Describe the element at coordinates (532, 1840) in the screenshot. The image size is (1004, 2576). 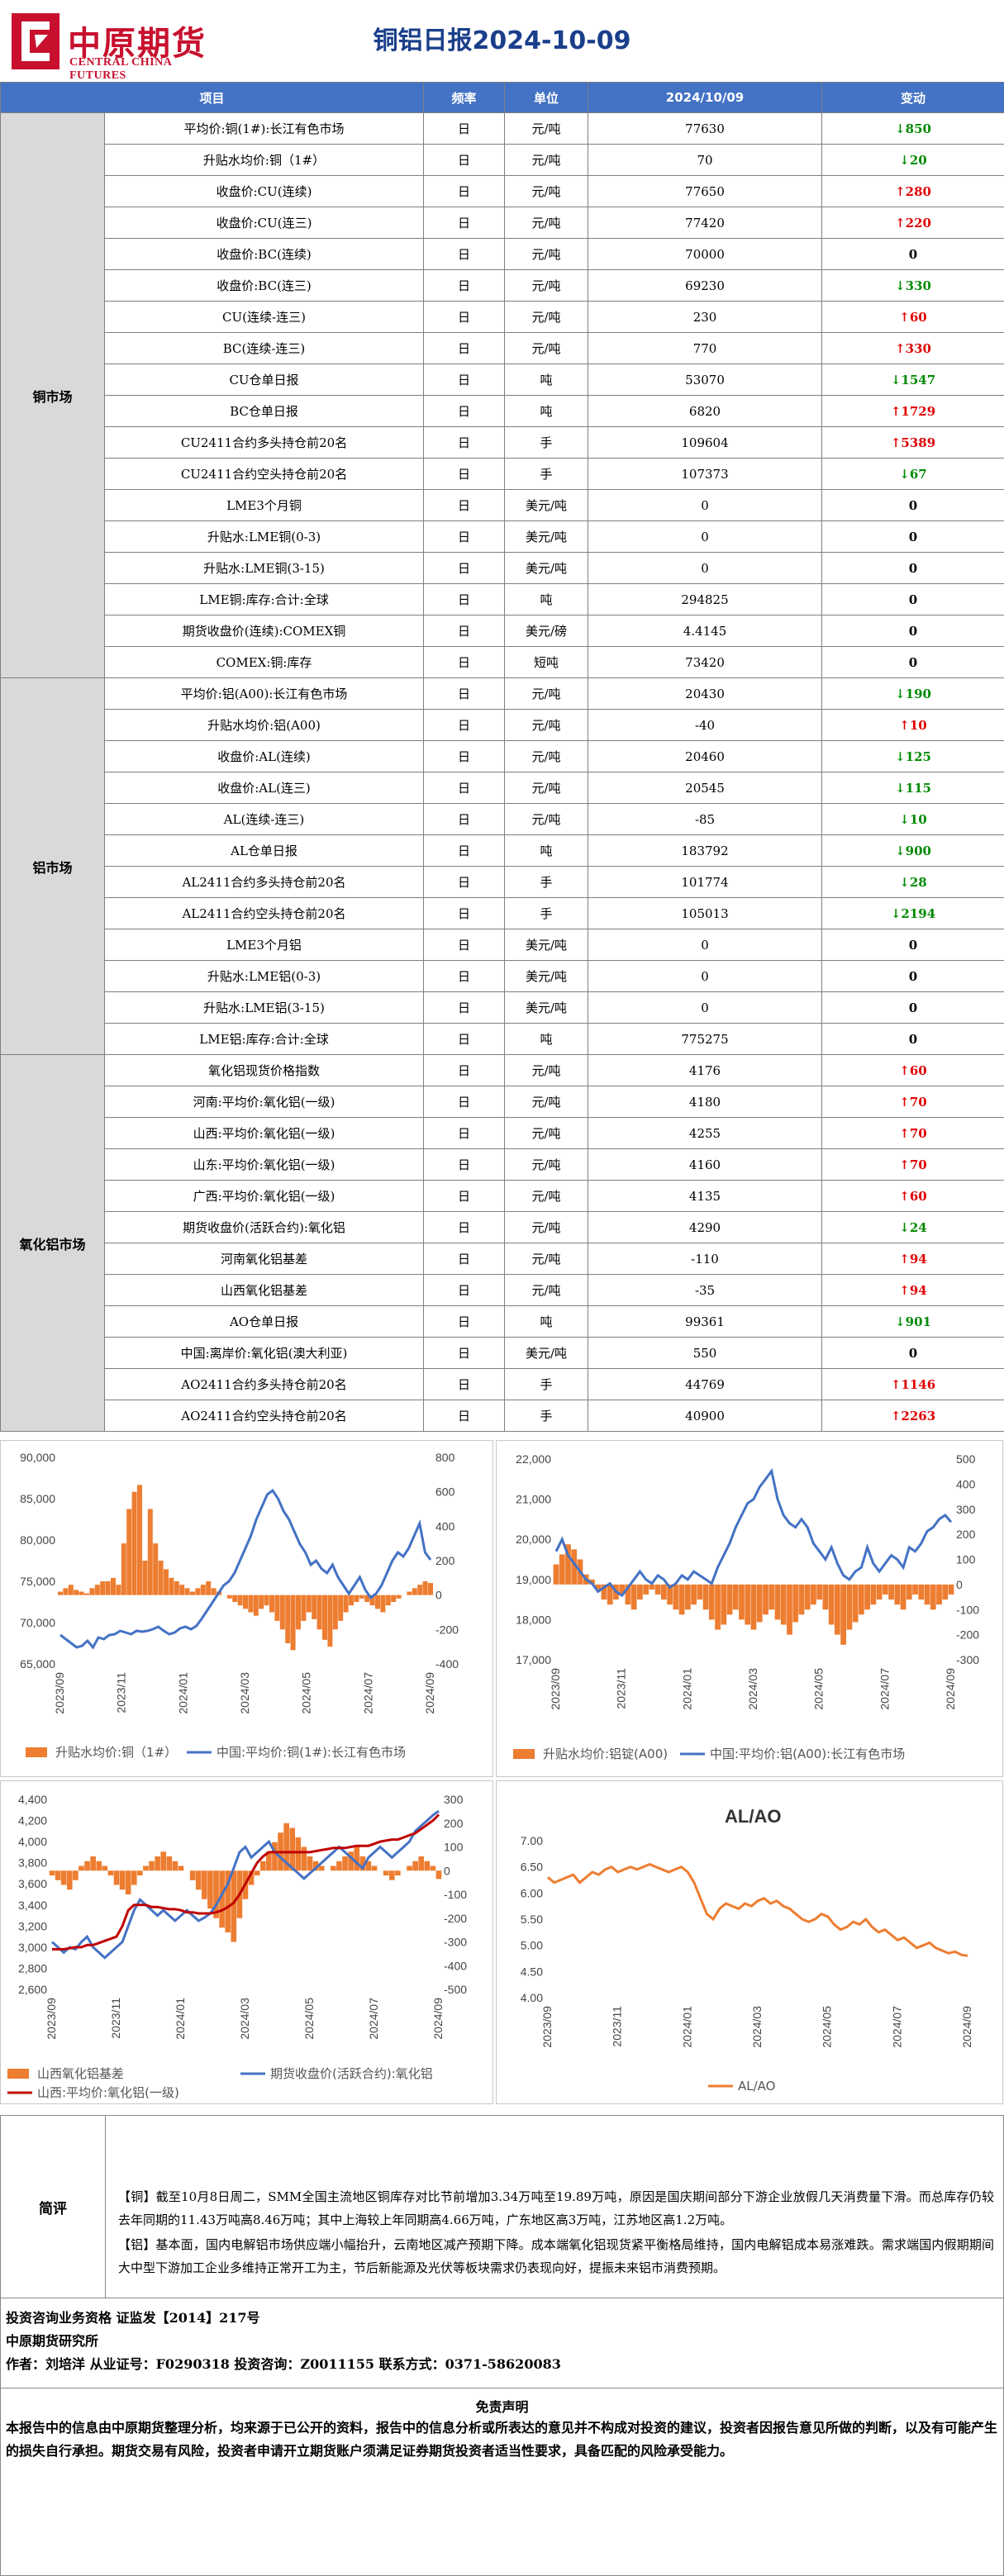
I see `y-tick-label: 7.00` at that location.